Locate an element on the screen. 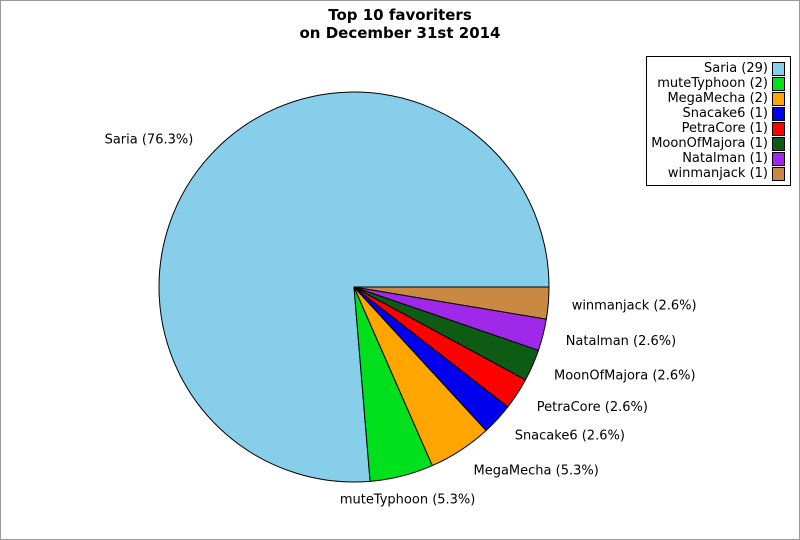  legend-label: winmanjack (1) is located at coordinates (717, 173).